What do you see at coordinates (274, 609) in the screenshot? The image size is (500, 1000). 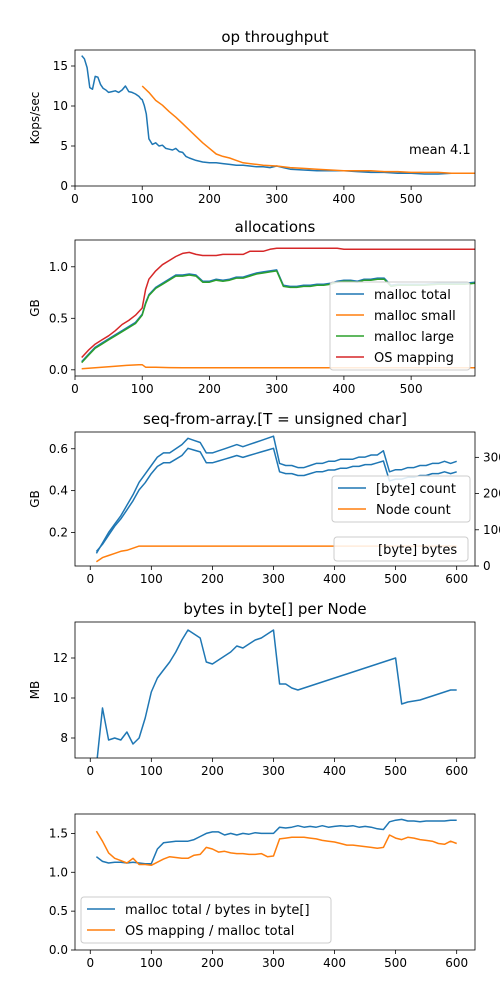 I see `chart-title: bytes in byte[] per Node` at bounding box center [274, 609].